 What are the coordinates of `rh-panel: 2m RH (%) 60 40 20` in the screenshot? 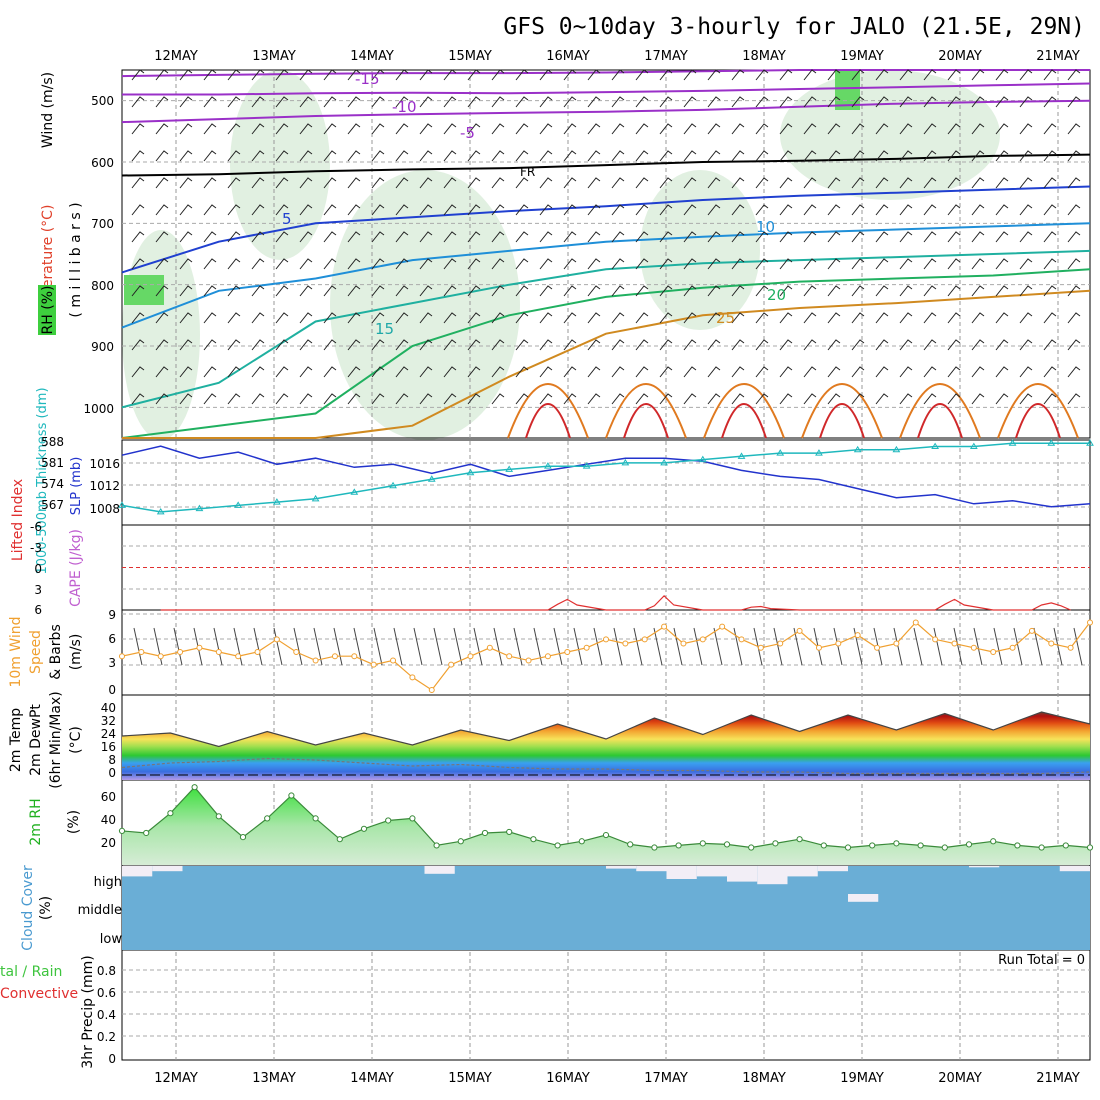 It's located at (72, 820).